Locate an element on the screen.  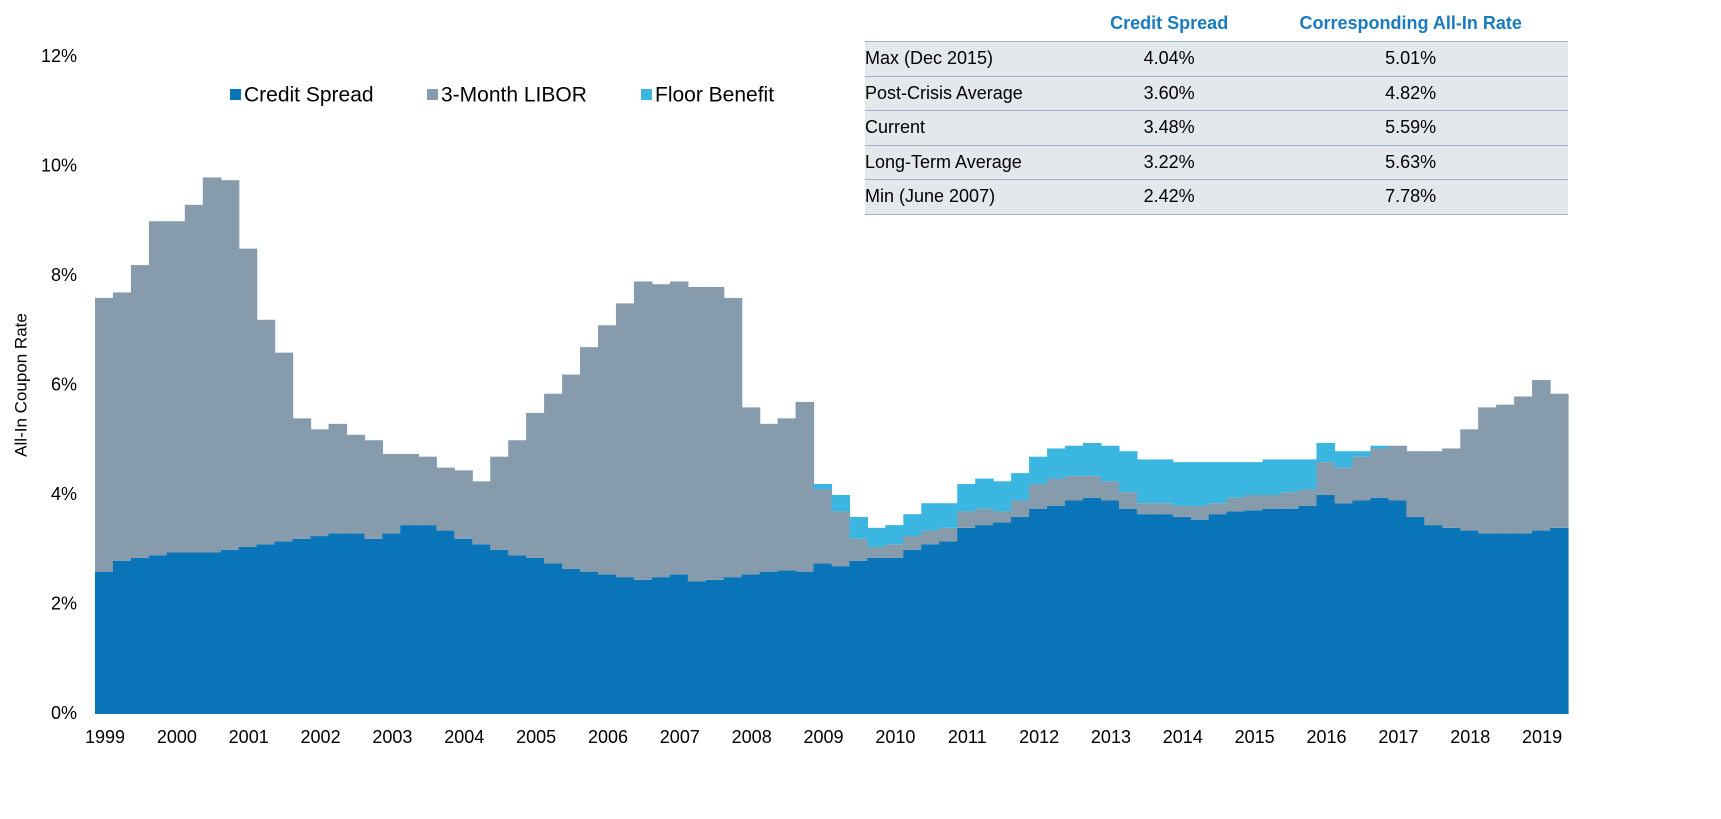
table-cell: 4.04% is located at coordinates (1169, 59).